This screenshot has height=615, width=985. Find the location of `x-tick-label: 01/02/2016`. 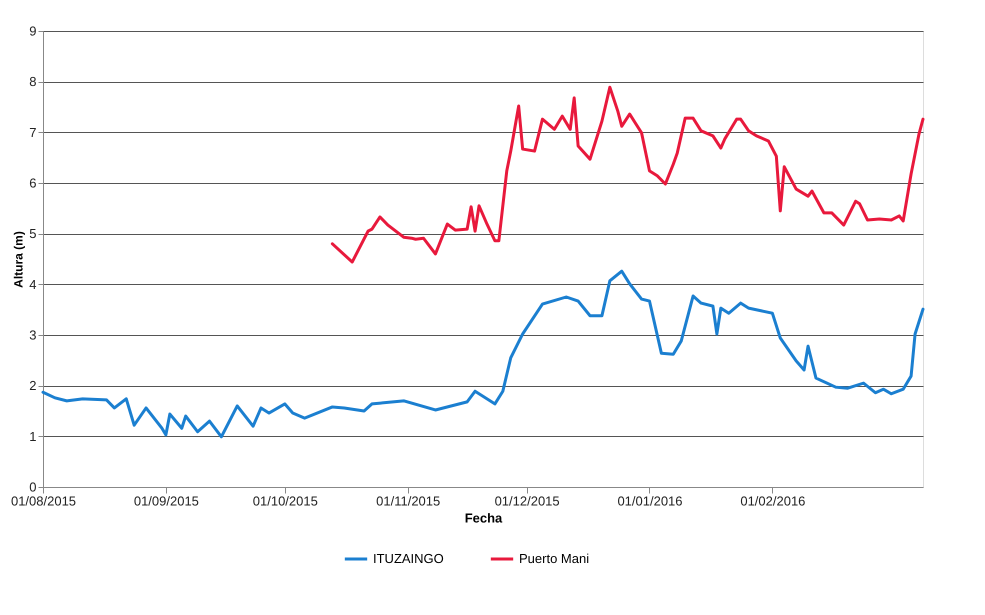

x-tick-label: 01/02/2016 is located at coordinates (773, 501).